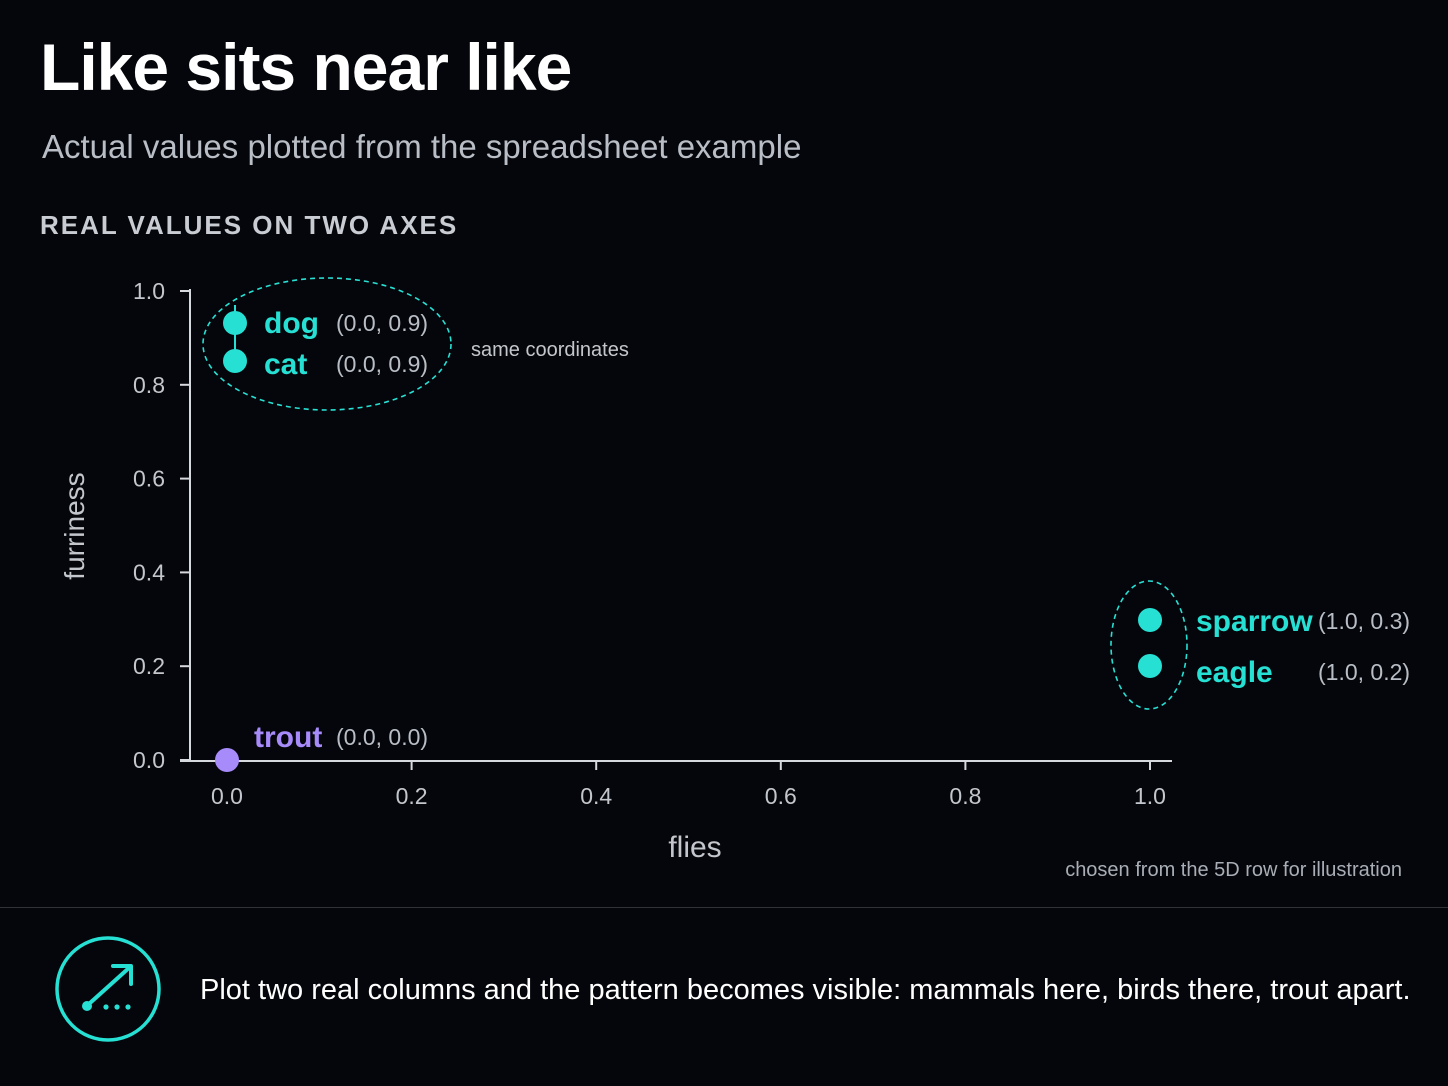 This screenshot has width=1448, height=1086. Describe the element at coordinates (327, 344) in the screenshot. I see `mammal-cluster-outline` at that location.